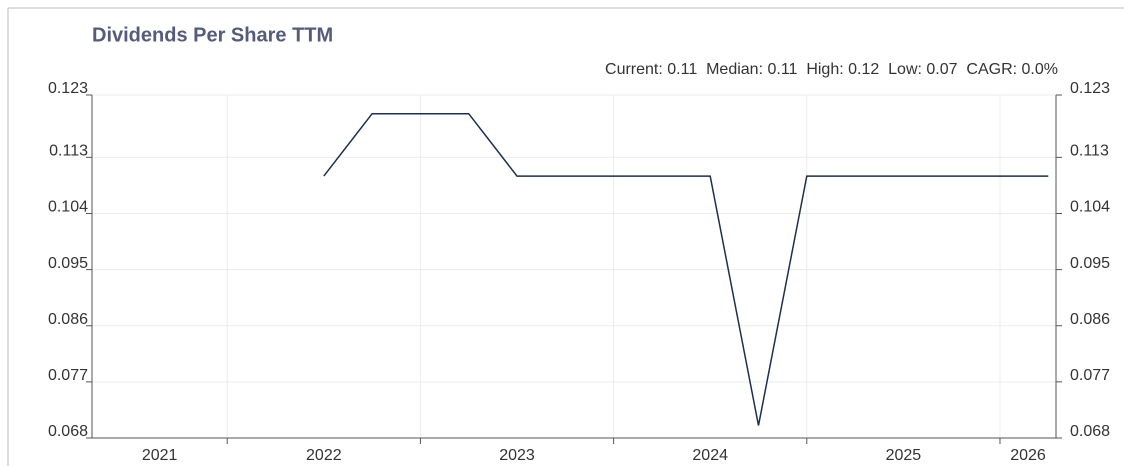  Describe the element at coordinates (904, 455) in the screenshot. I see `x-tick-label: 2025` at that location.